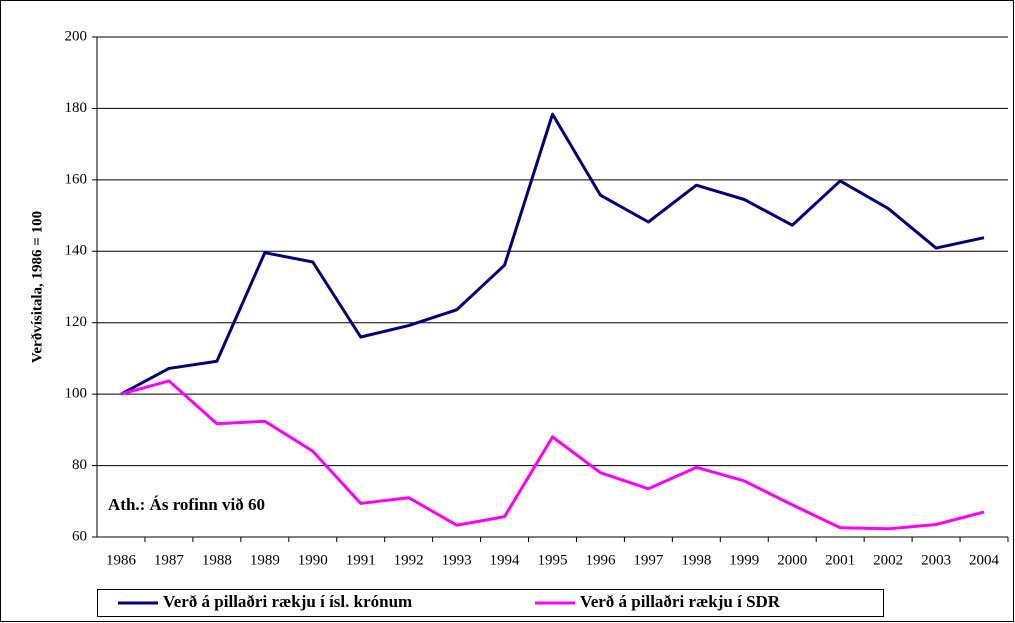 This screenshot has height=623, width=1015. Describe the element at coordinates (361, 560) in the screenshot. I see `x-tick-label: 1991` at that location.